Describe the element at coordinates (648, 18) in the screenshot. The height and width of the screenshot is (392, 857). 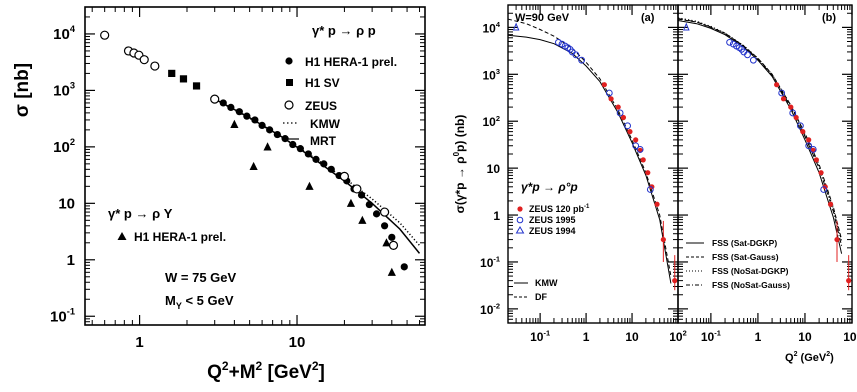
I see `panel-a-label: (a)` at that location.